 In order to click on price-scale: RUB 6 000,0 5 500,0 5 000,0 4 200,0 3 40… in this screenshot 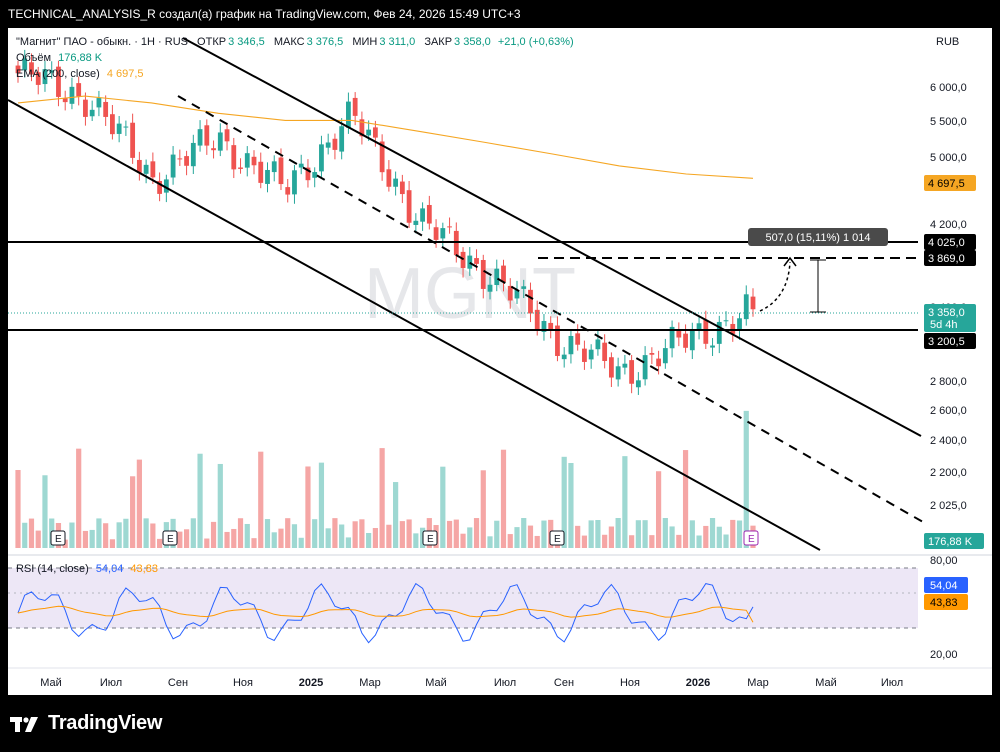, I will do `click(954, 292)`.